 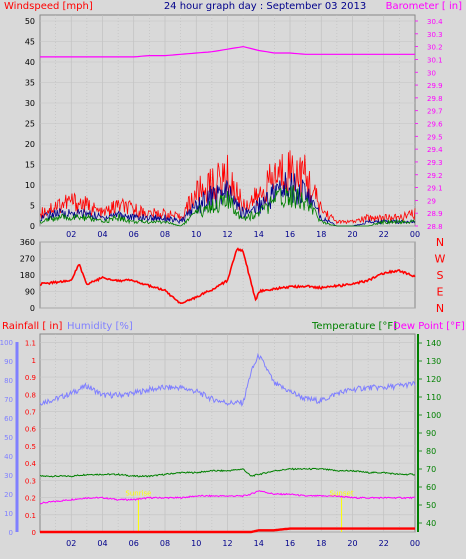 I want to click on rain-y-tick: 0.1, so click(x=30, y=516).